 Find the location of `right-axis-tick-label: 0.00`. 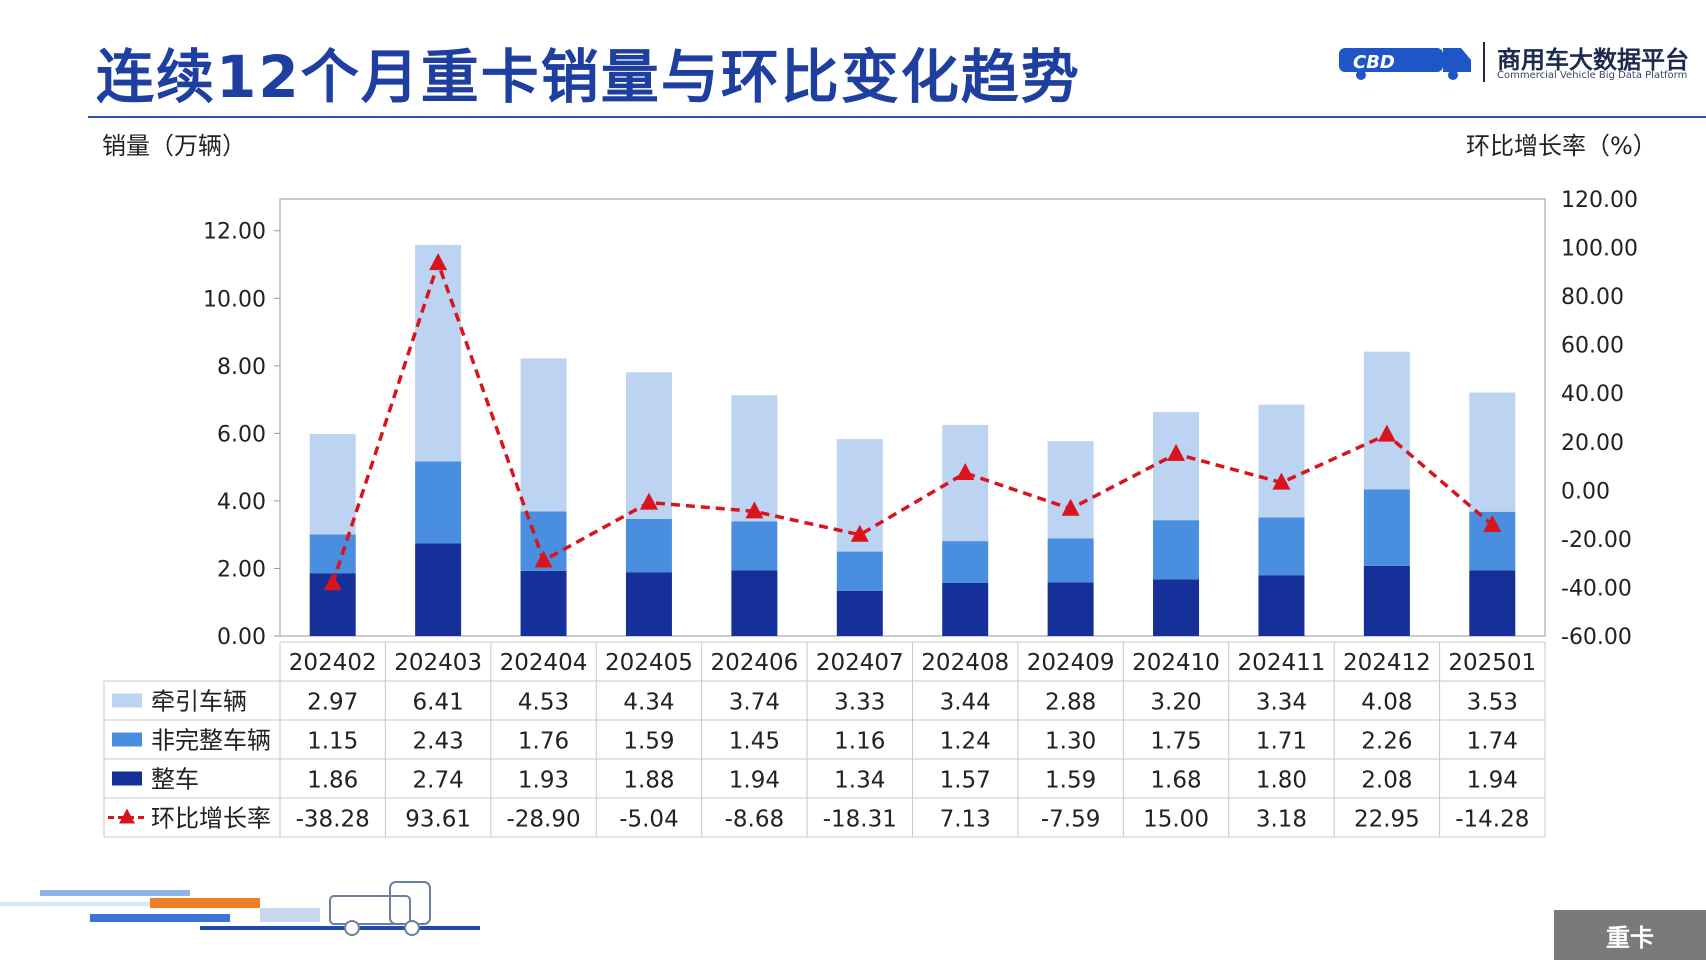

right-axis-tick-label: 0.00 is located at coordinates (1585, 491).